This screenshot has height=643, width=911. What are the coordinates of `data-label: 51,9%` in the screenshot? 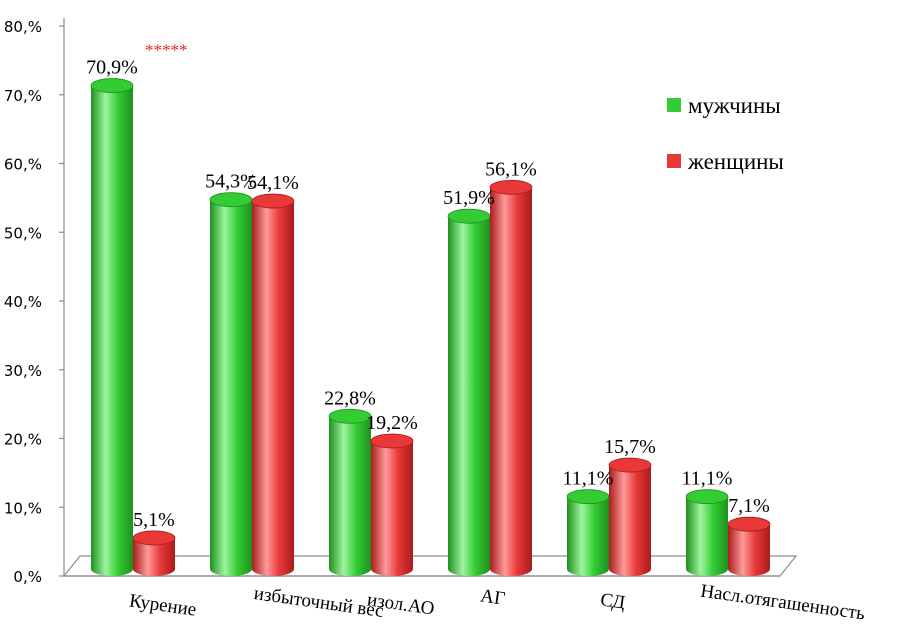 It's located at (469, 198).